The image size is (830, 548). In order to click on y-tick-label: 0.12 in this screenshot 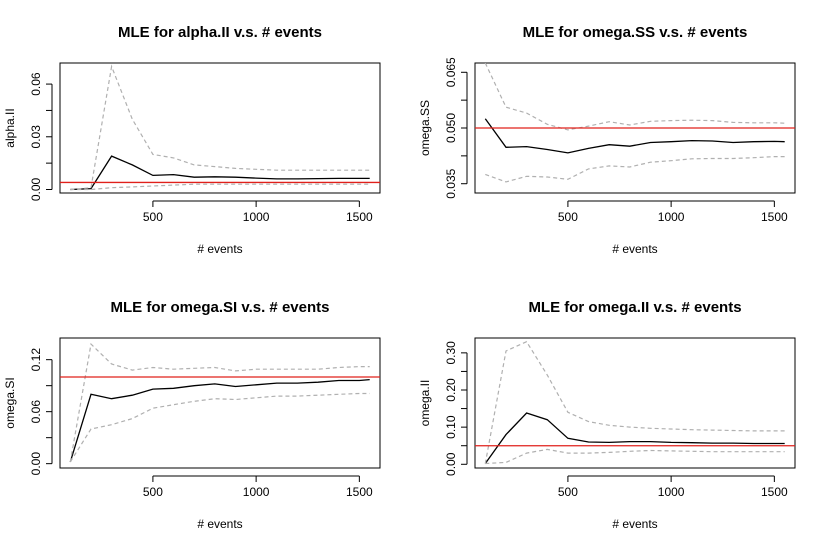, I will do `click(36, 360)`.